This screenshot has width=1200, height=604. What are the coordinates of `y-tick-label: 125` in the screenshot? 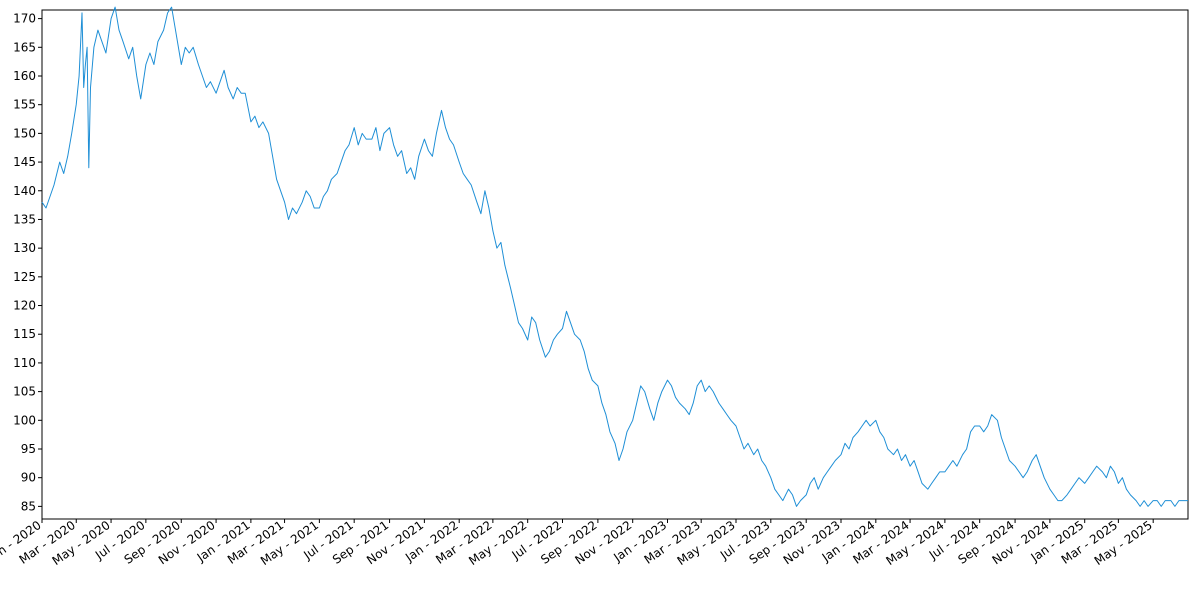 It's located at (24, 277).